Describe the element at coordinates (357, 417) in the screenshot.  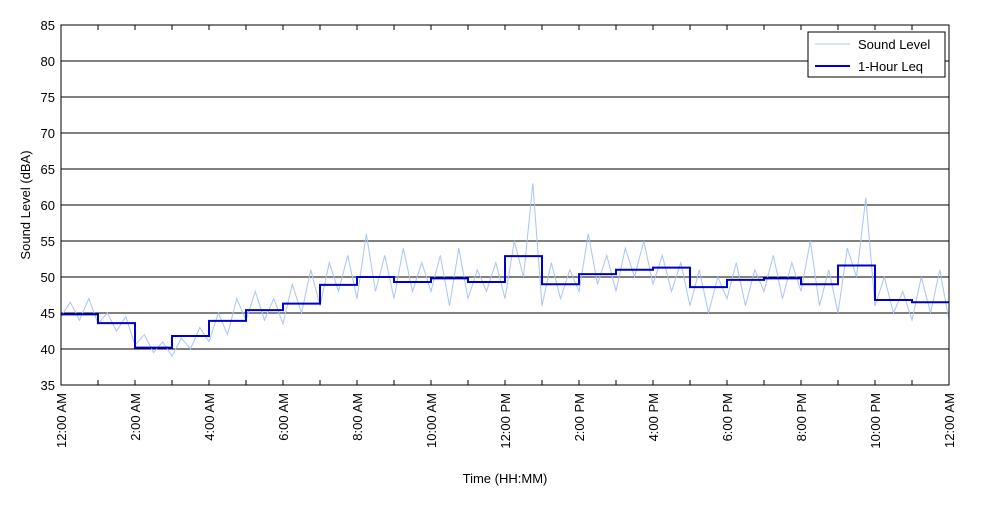
I see `x-tick-label: 8:00 AM` at that location.